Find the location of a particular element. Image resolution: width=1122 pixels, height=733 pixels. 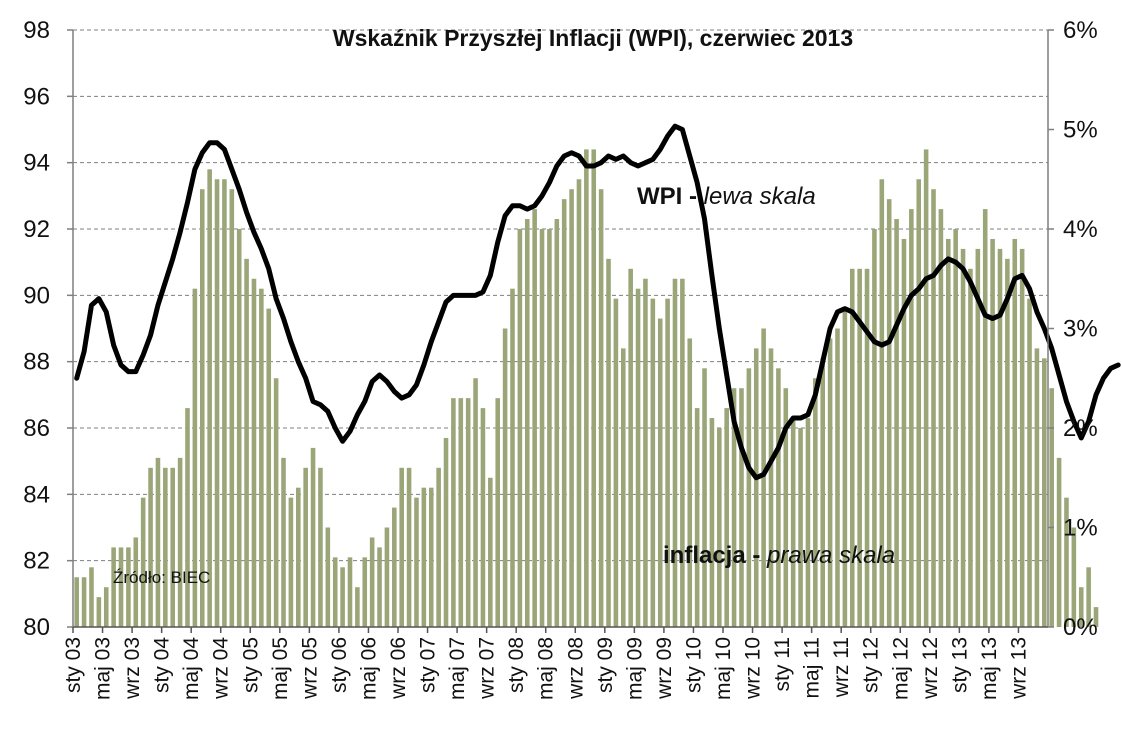

x-axis-tick-label: maj 09 is located at coordinates (634, 668).